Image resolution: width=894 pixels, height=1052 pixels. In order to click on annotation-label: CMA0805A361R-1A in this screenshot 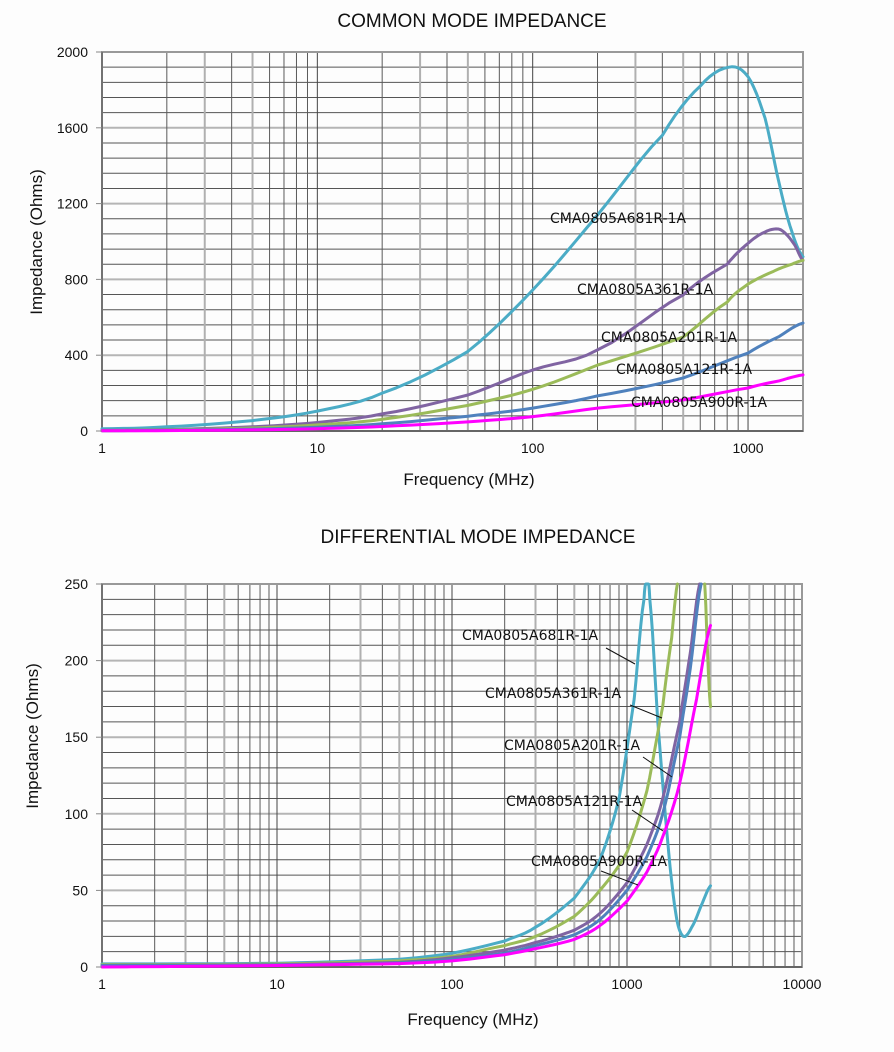, I will do `click(553, 694)`.